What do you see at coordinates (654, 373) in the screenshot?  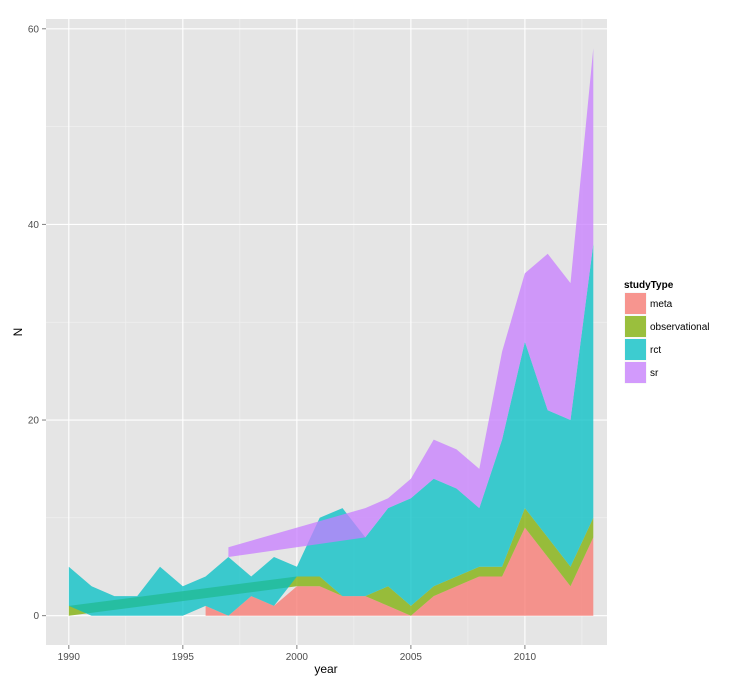 I see `legend-label-sr: sr` at bounding box center [654, 373].